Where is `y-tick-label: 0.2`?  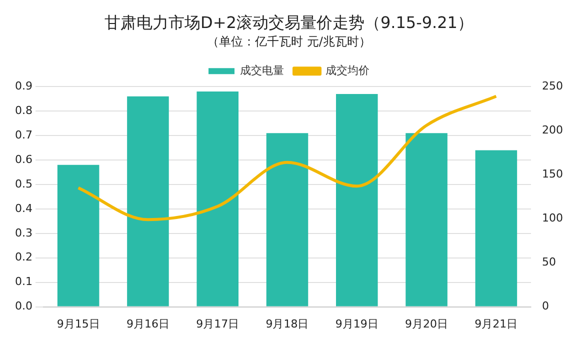 y-tick-label: 0.2 is located at coordinates (23, 257).